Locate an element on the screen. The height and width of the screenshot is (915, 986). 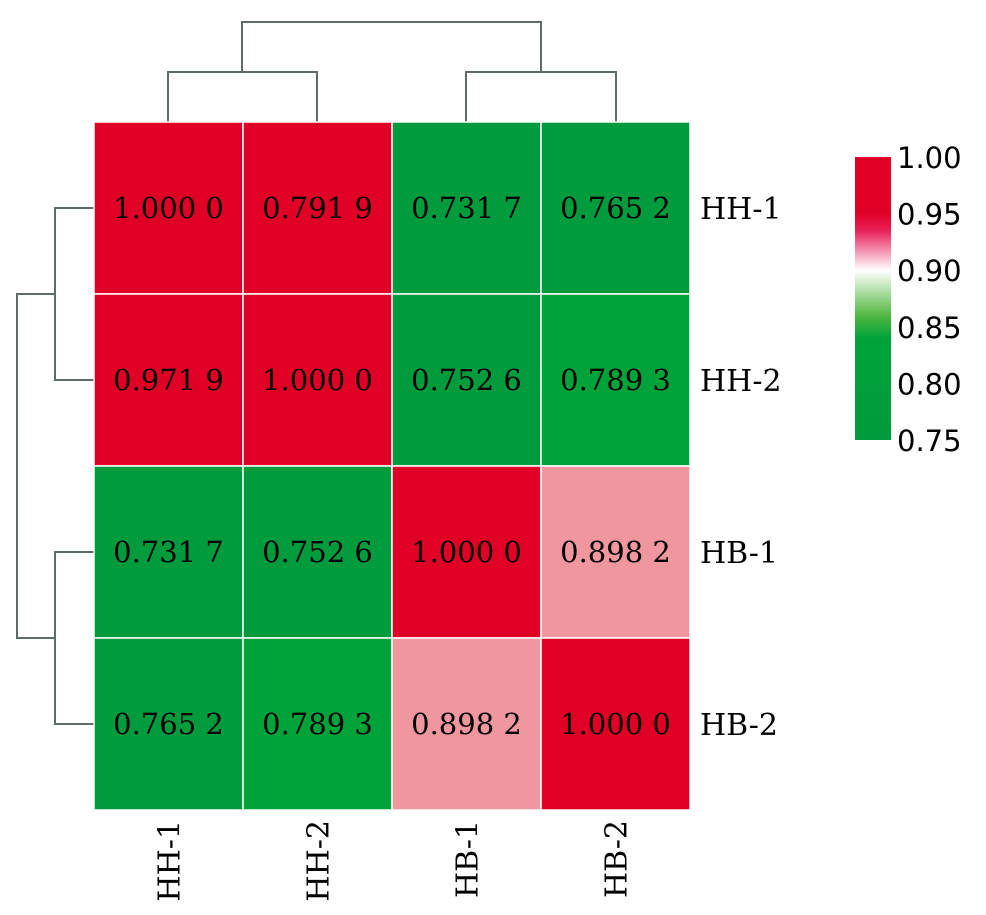
column-label: HH-2 is located at coordinates (319, 861).